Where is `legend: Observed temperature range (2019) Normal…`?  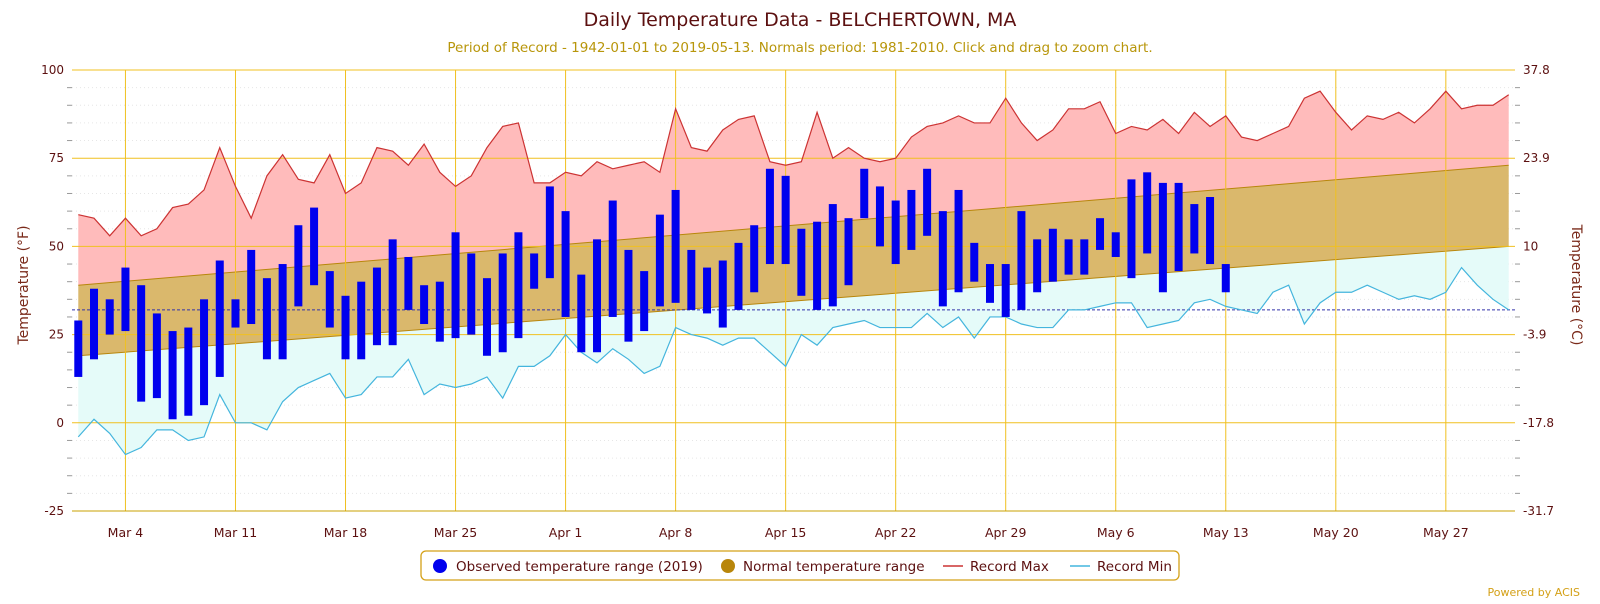
legend: Observed temperature range (2019) Normal… is located at coordinates (800, 565).